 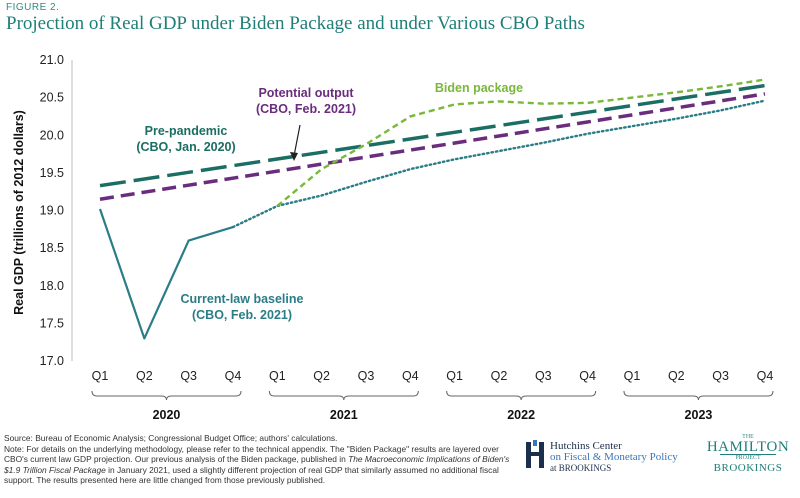 I want to click on hutchins-h-icon, so click(x=535, y=454).